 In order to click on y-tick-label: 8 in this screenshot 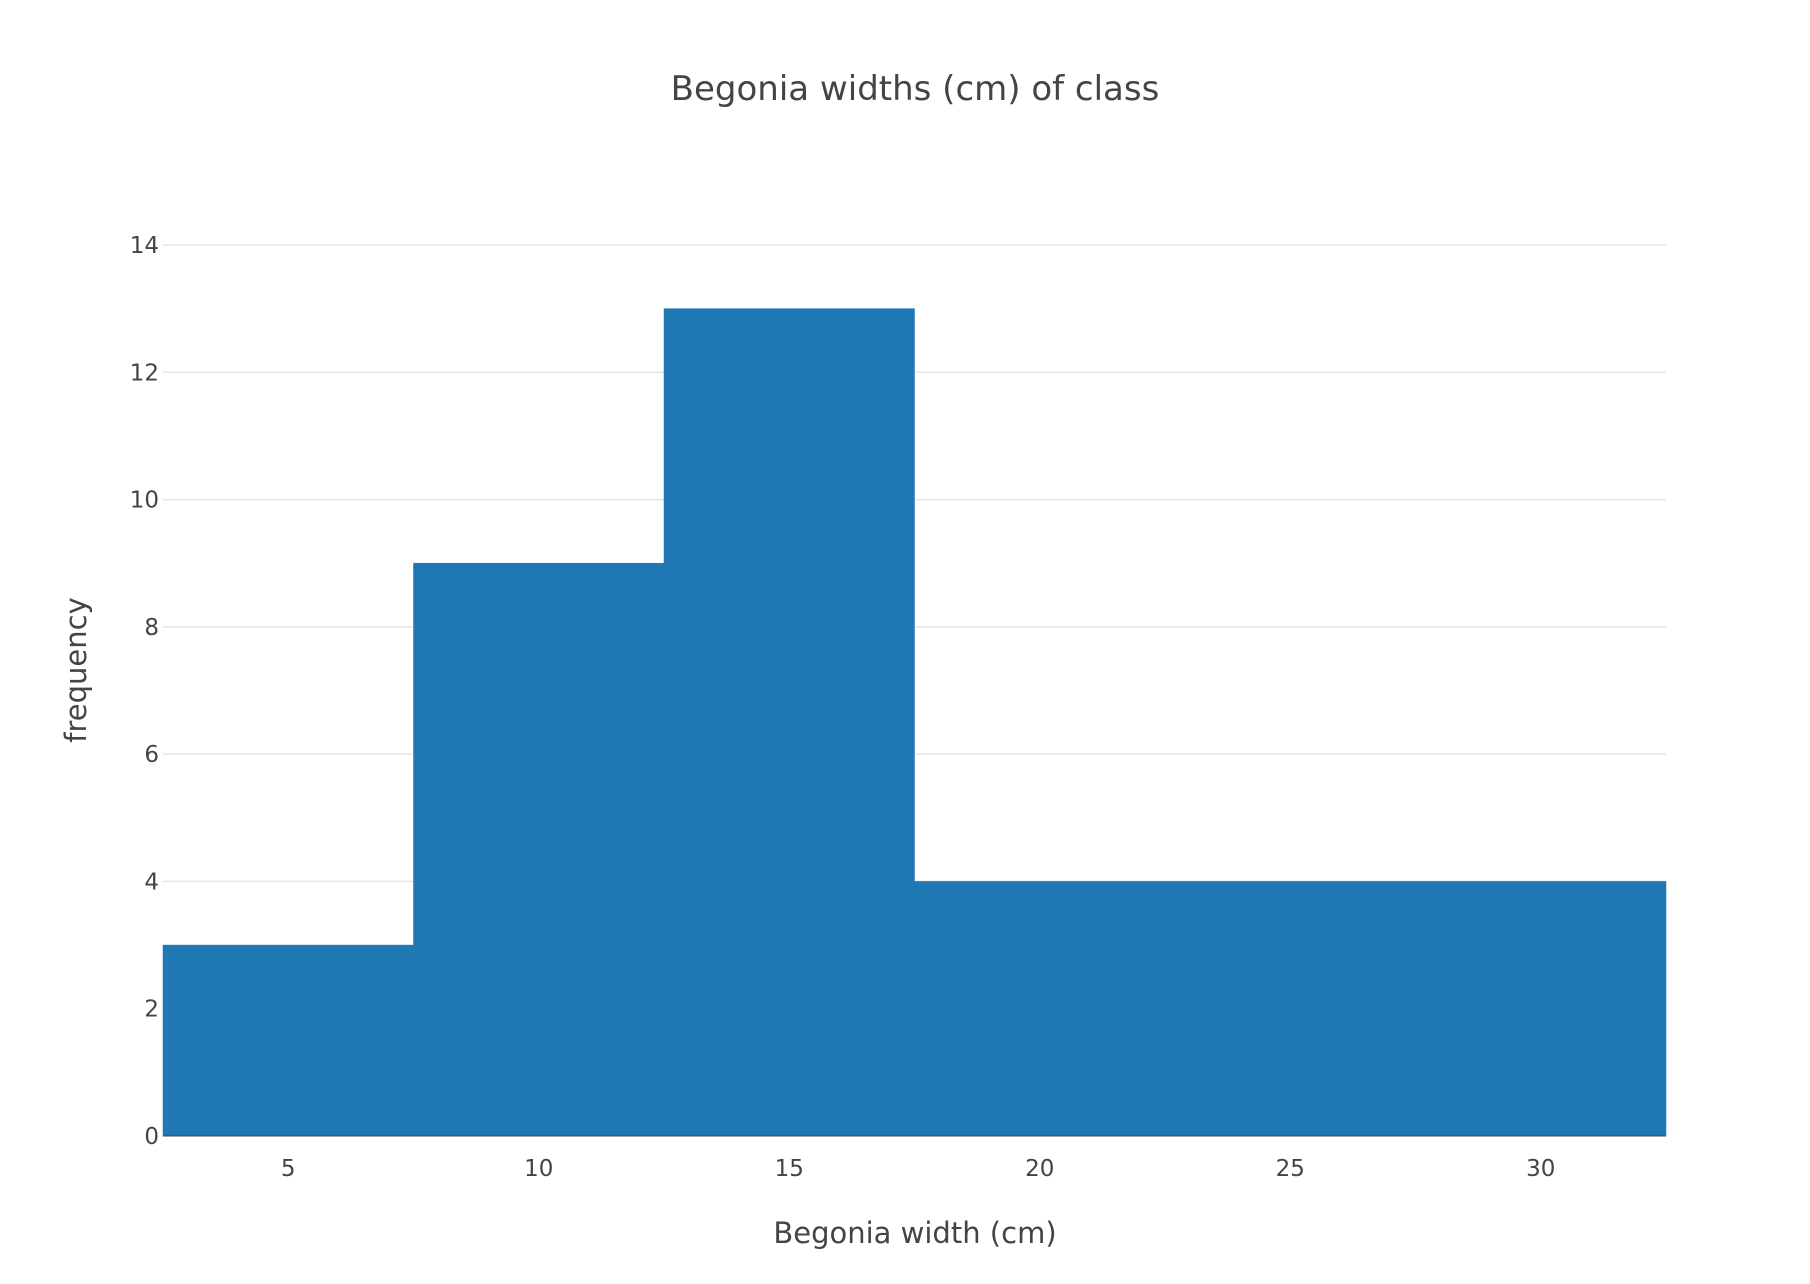, I will do `click(151, 628)`.